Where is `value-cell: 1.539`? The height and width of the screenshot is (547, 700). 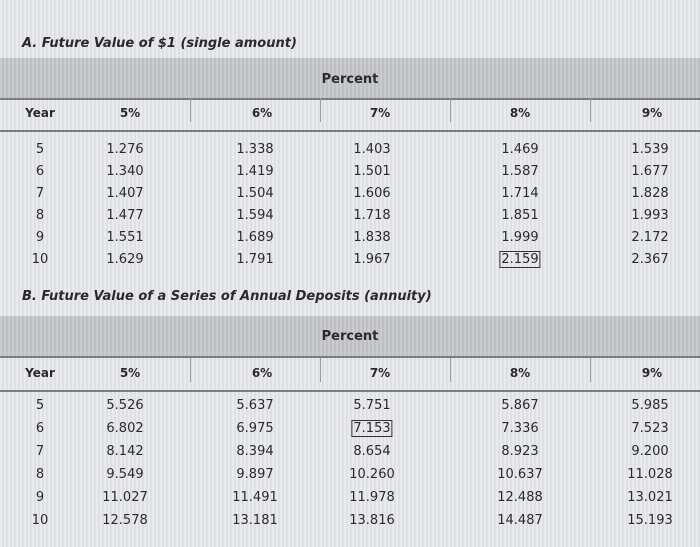
value-cell: 1.539 is located at coordinates (650, 149).